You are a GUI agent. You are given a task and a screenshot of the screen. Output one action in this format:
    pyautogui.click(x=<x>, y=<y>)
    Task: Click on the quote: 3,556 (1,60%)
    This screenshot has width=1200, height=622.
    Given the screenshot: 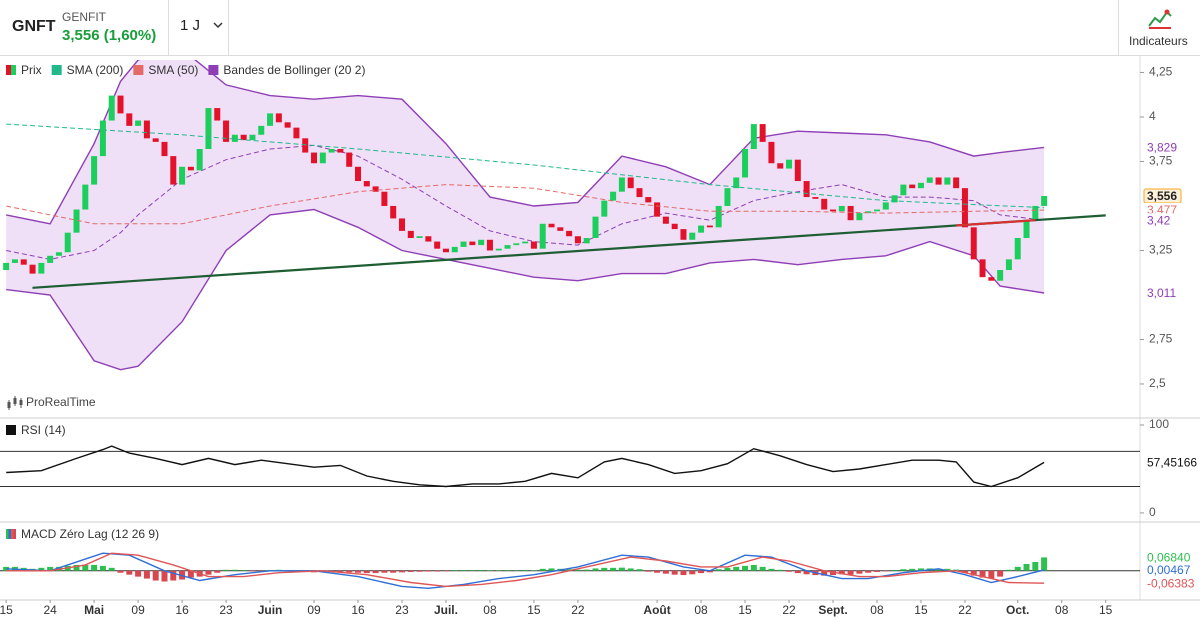 What is the action you would take?
    pyautogui.click(x=109, y=35)
    